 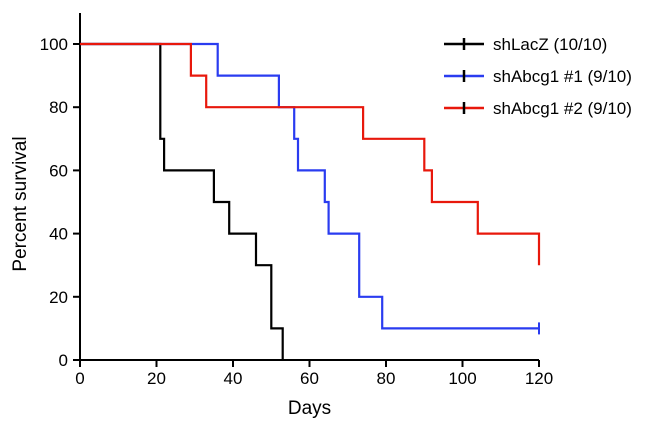 What do you see at coordinates (63, 360) in the screenshot?
I see `y-tick-label: 0` at bounding box center [63, 360].